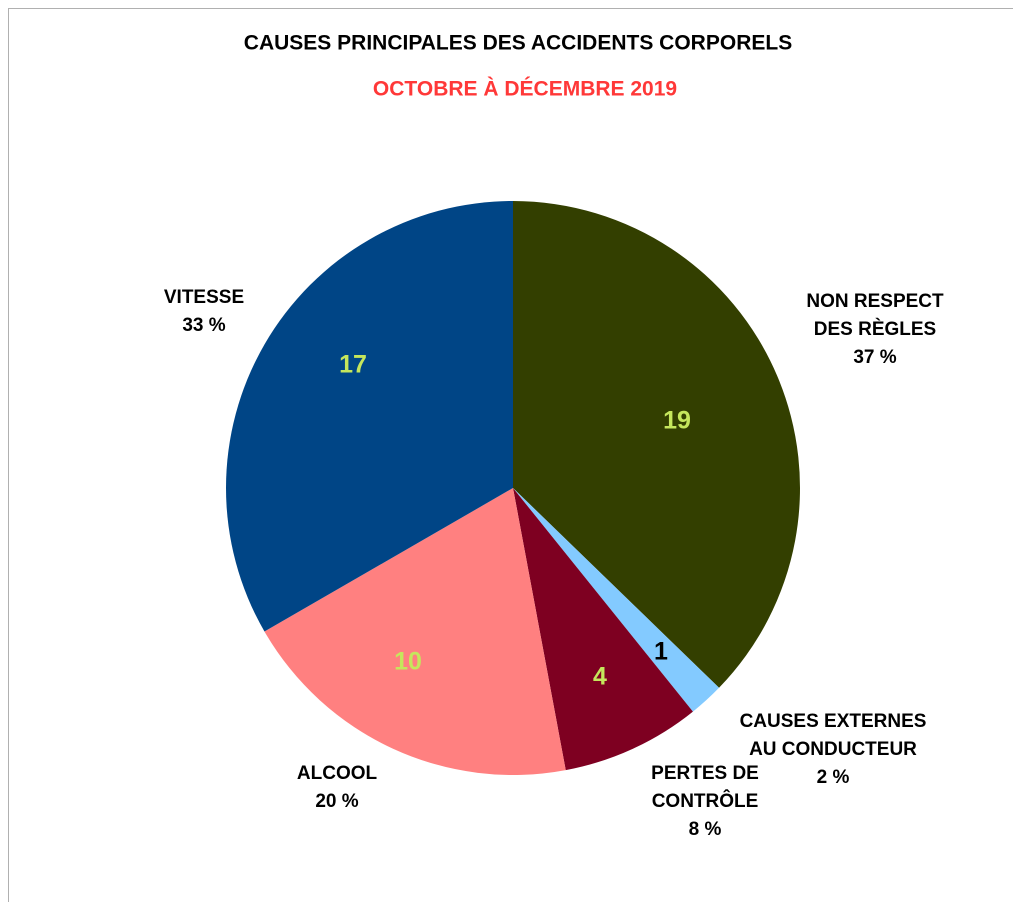  What do you see at coordinates (875, 301) in the screenshot?
I see `category-label: NON RESPECT` at bounding box center [875, 301].